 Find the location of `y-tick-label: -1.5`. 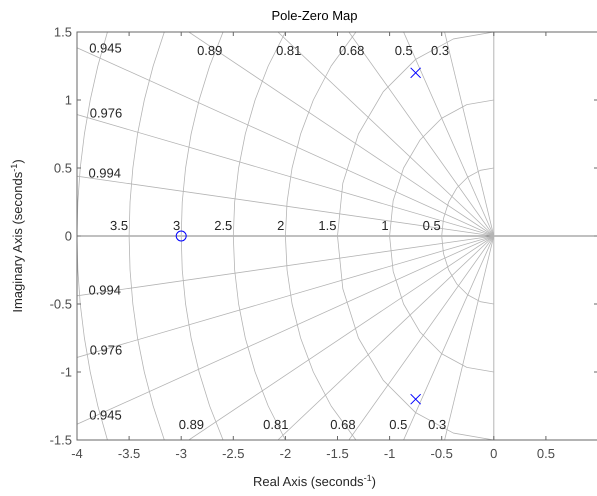

y-tick-label: -1.5 is located at coordinates (61, 440).